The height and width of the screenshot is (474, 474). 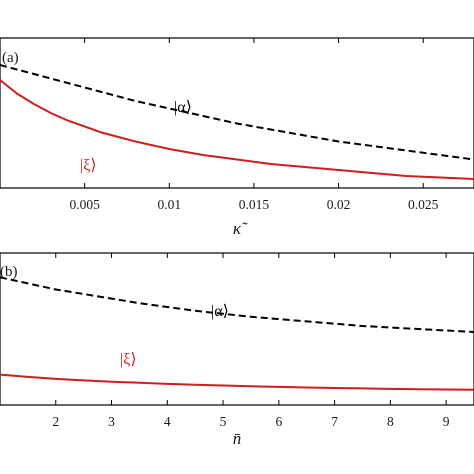 What do you see at coordinates (339, 204) in the screenshot?
I see `x-tick-label: 0.02` at bounding box center [339, 204].